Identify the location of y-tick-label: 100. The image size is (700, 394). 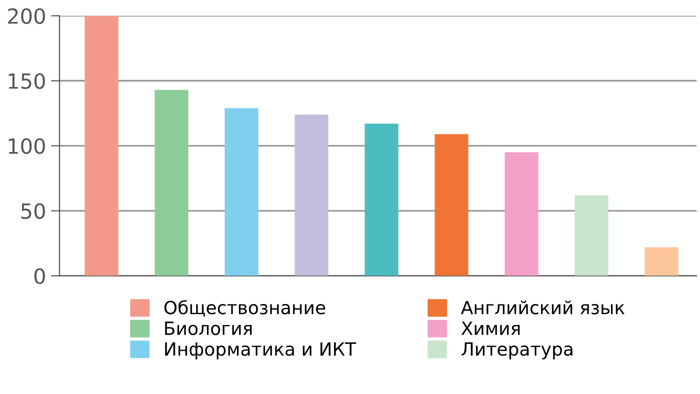
(26, 146).